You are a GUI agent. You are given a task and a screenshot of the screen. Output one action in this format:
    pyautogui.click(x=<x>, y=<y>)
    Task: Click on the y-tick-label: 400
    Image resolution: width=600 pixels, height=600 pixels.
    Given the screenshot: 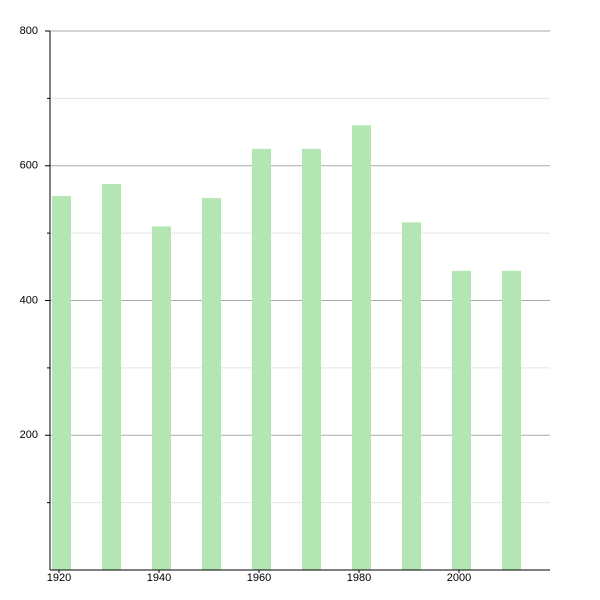 What is the action you would take?
    pyautogui.click(x=29, y=300)
    